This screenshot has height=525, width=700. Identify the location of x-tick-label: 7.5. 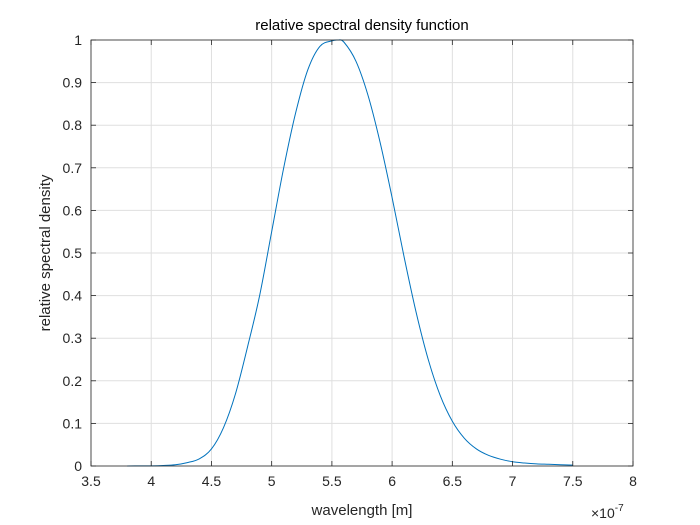
(573, 481).